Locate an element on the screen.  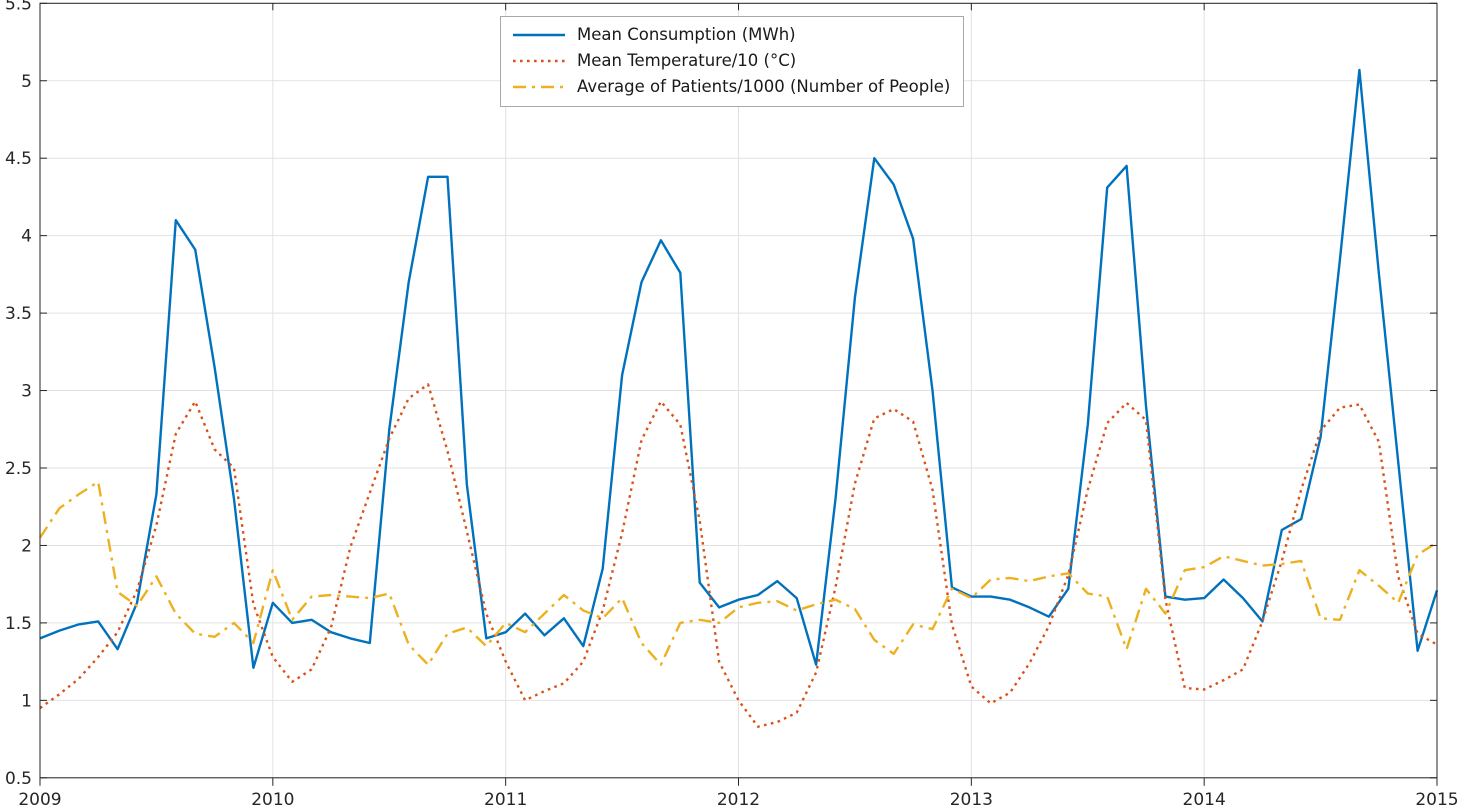
x-tick-label: 2011 is located at coordinates (505, 799).